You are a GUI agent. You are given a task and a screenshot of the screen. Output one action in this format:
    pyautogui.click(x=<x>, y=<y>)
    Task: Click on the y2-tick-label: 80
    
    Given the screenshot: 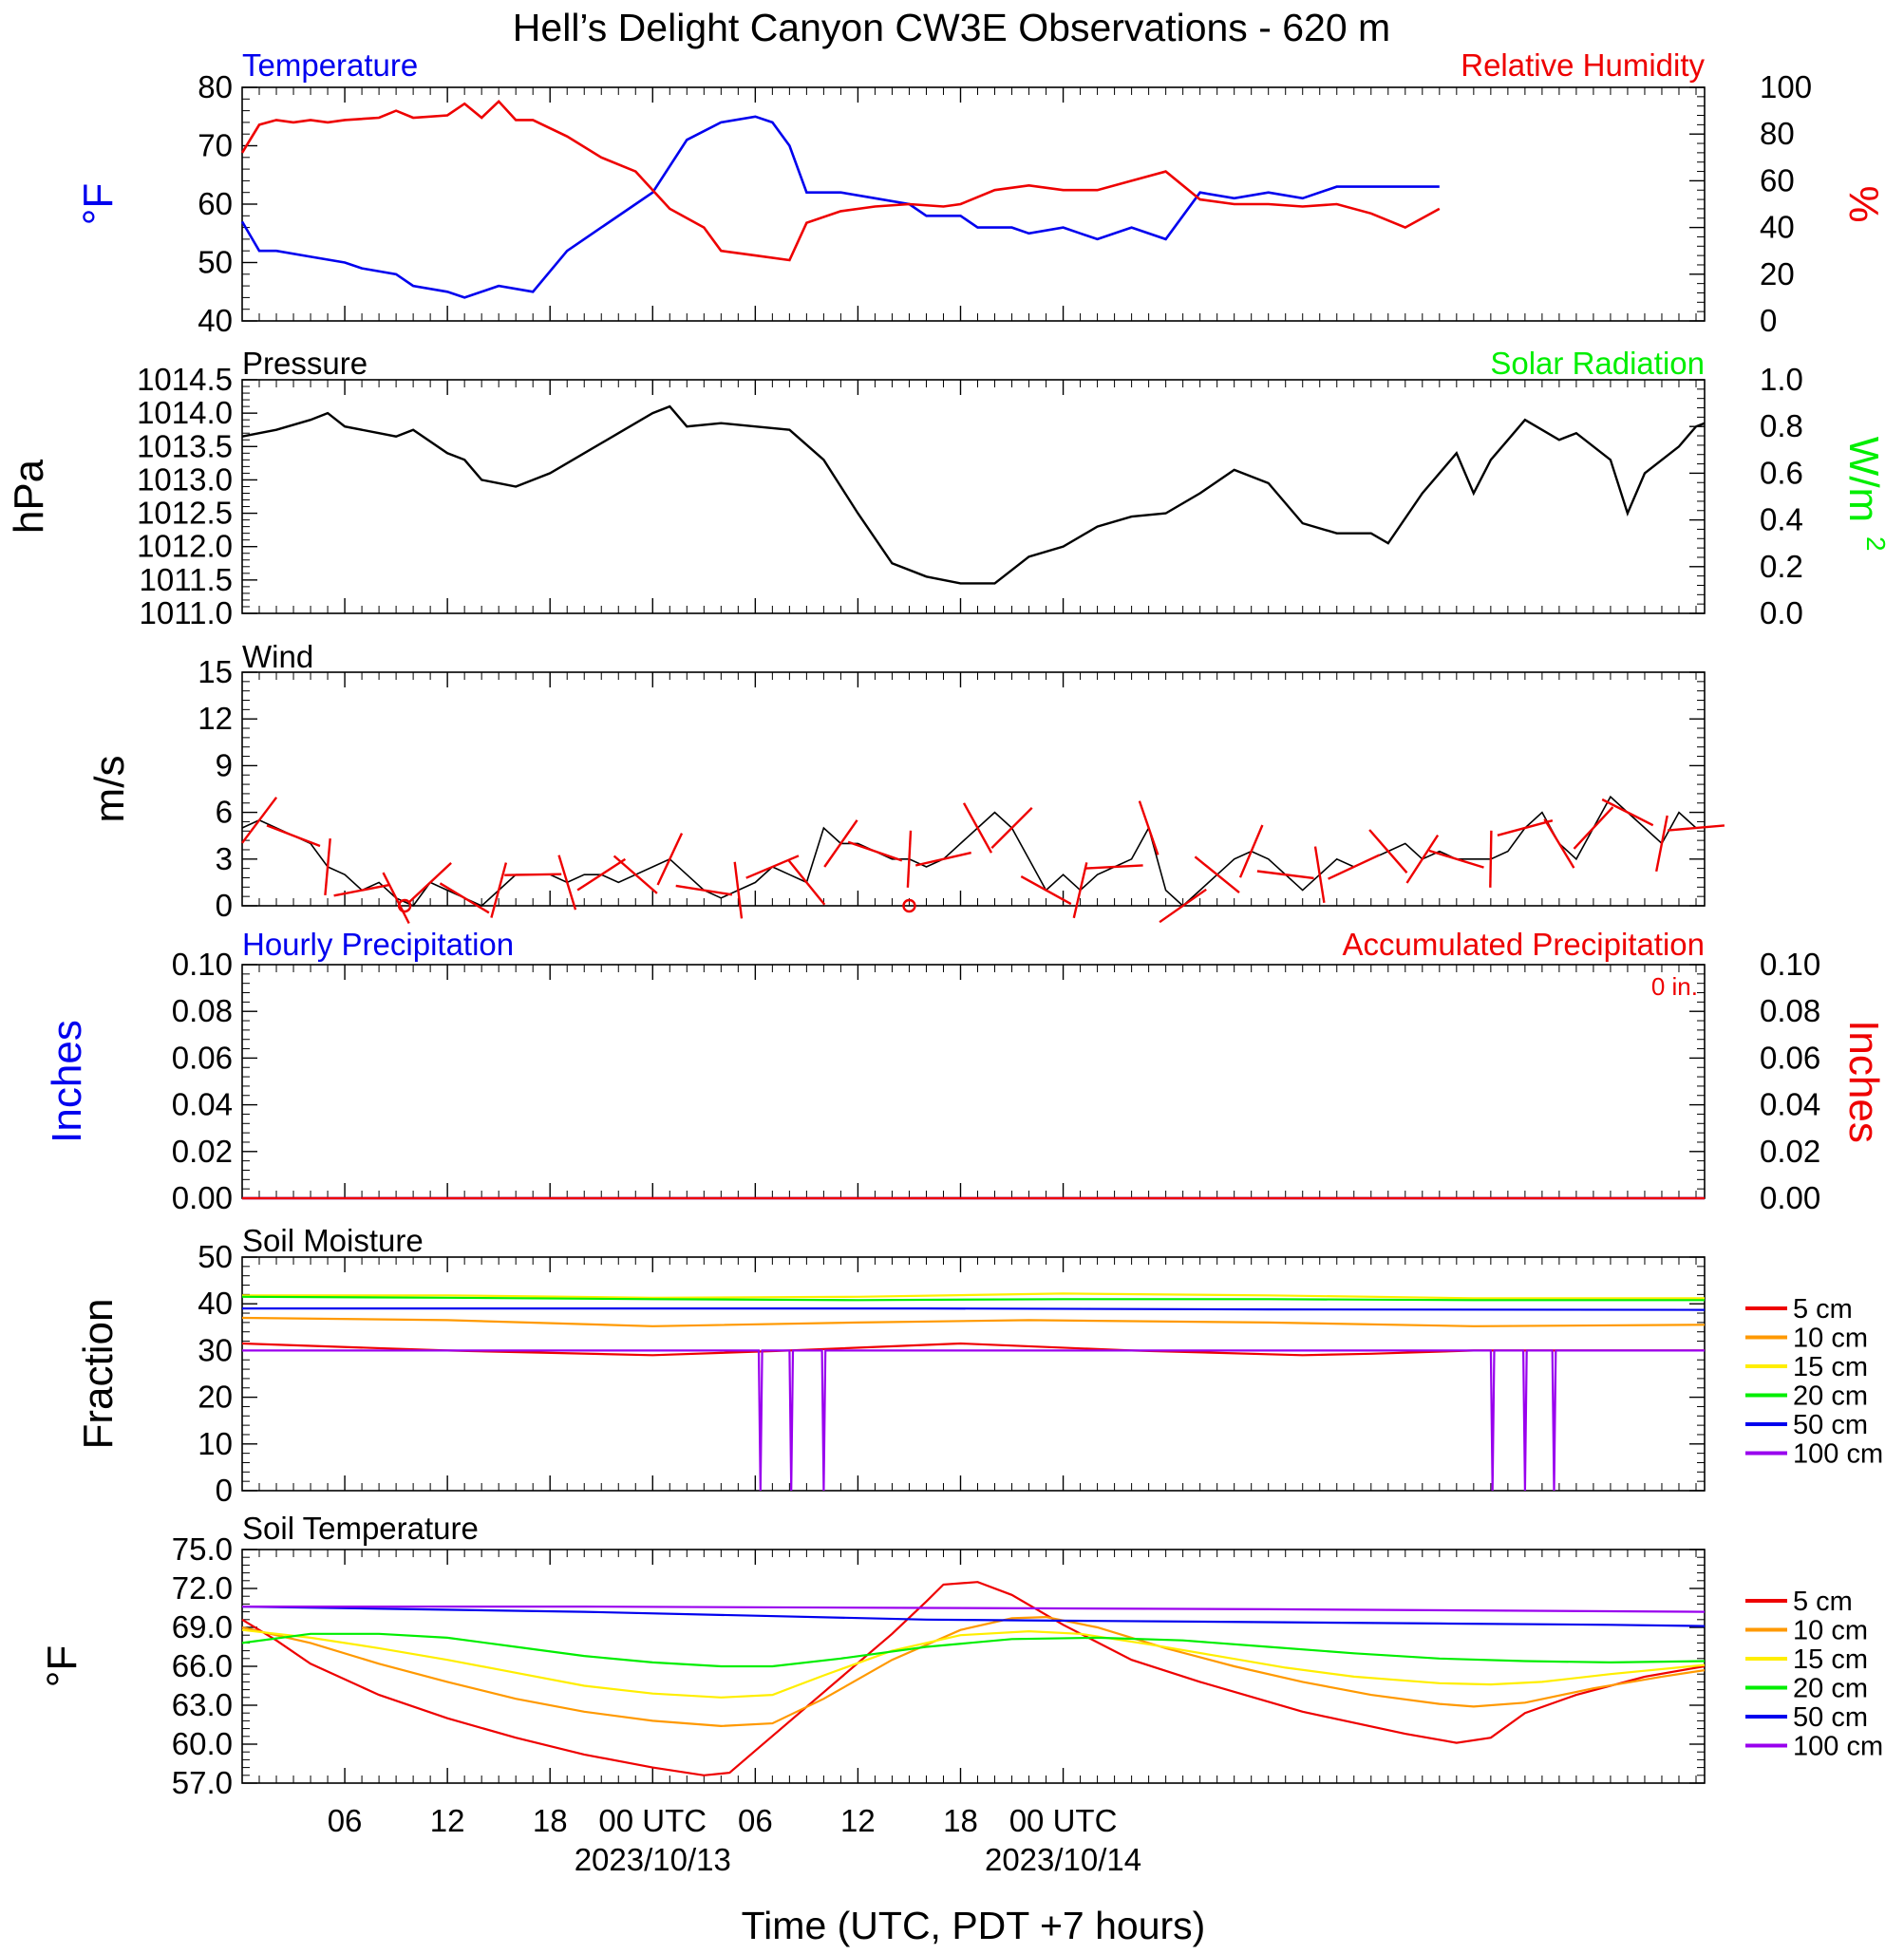 What is the action you would take?
    pyautogui.click(x=1778, y=133)
    